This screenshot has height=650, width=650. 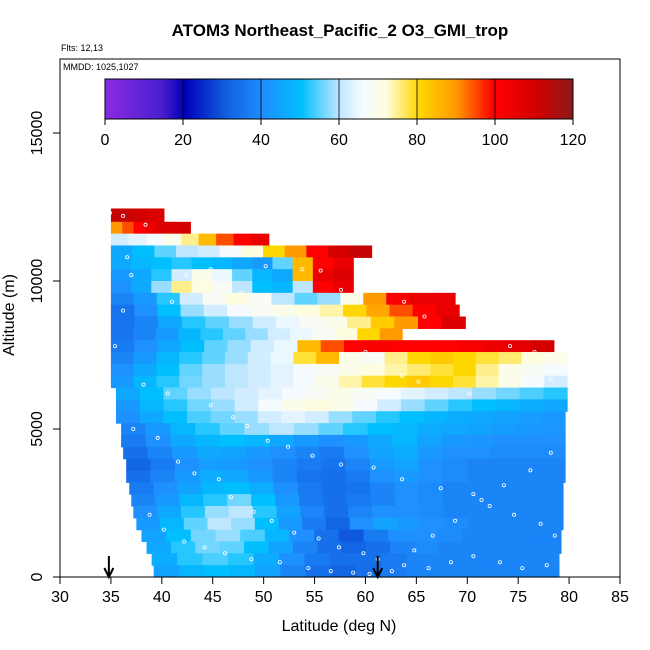 What do you see at coordinates (340, 591) in the screenshot?
I see `x-axis: 30 35 40 45 50 55 60 65 70 75 80 85` at bounding box center [340, 591].